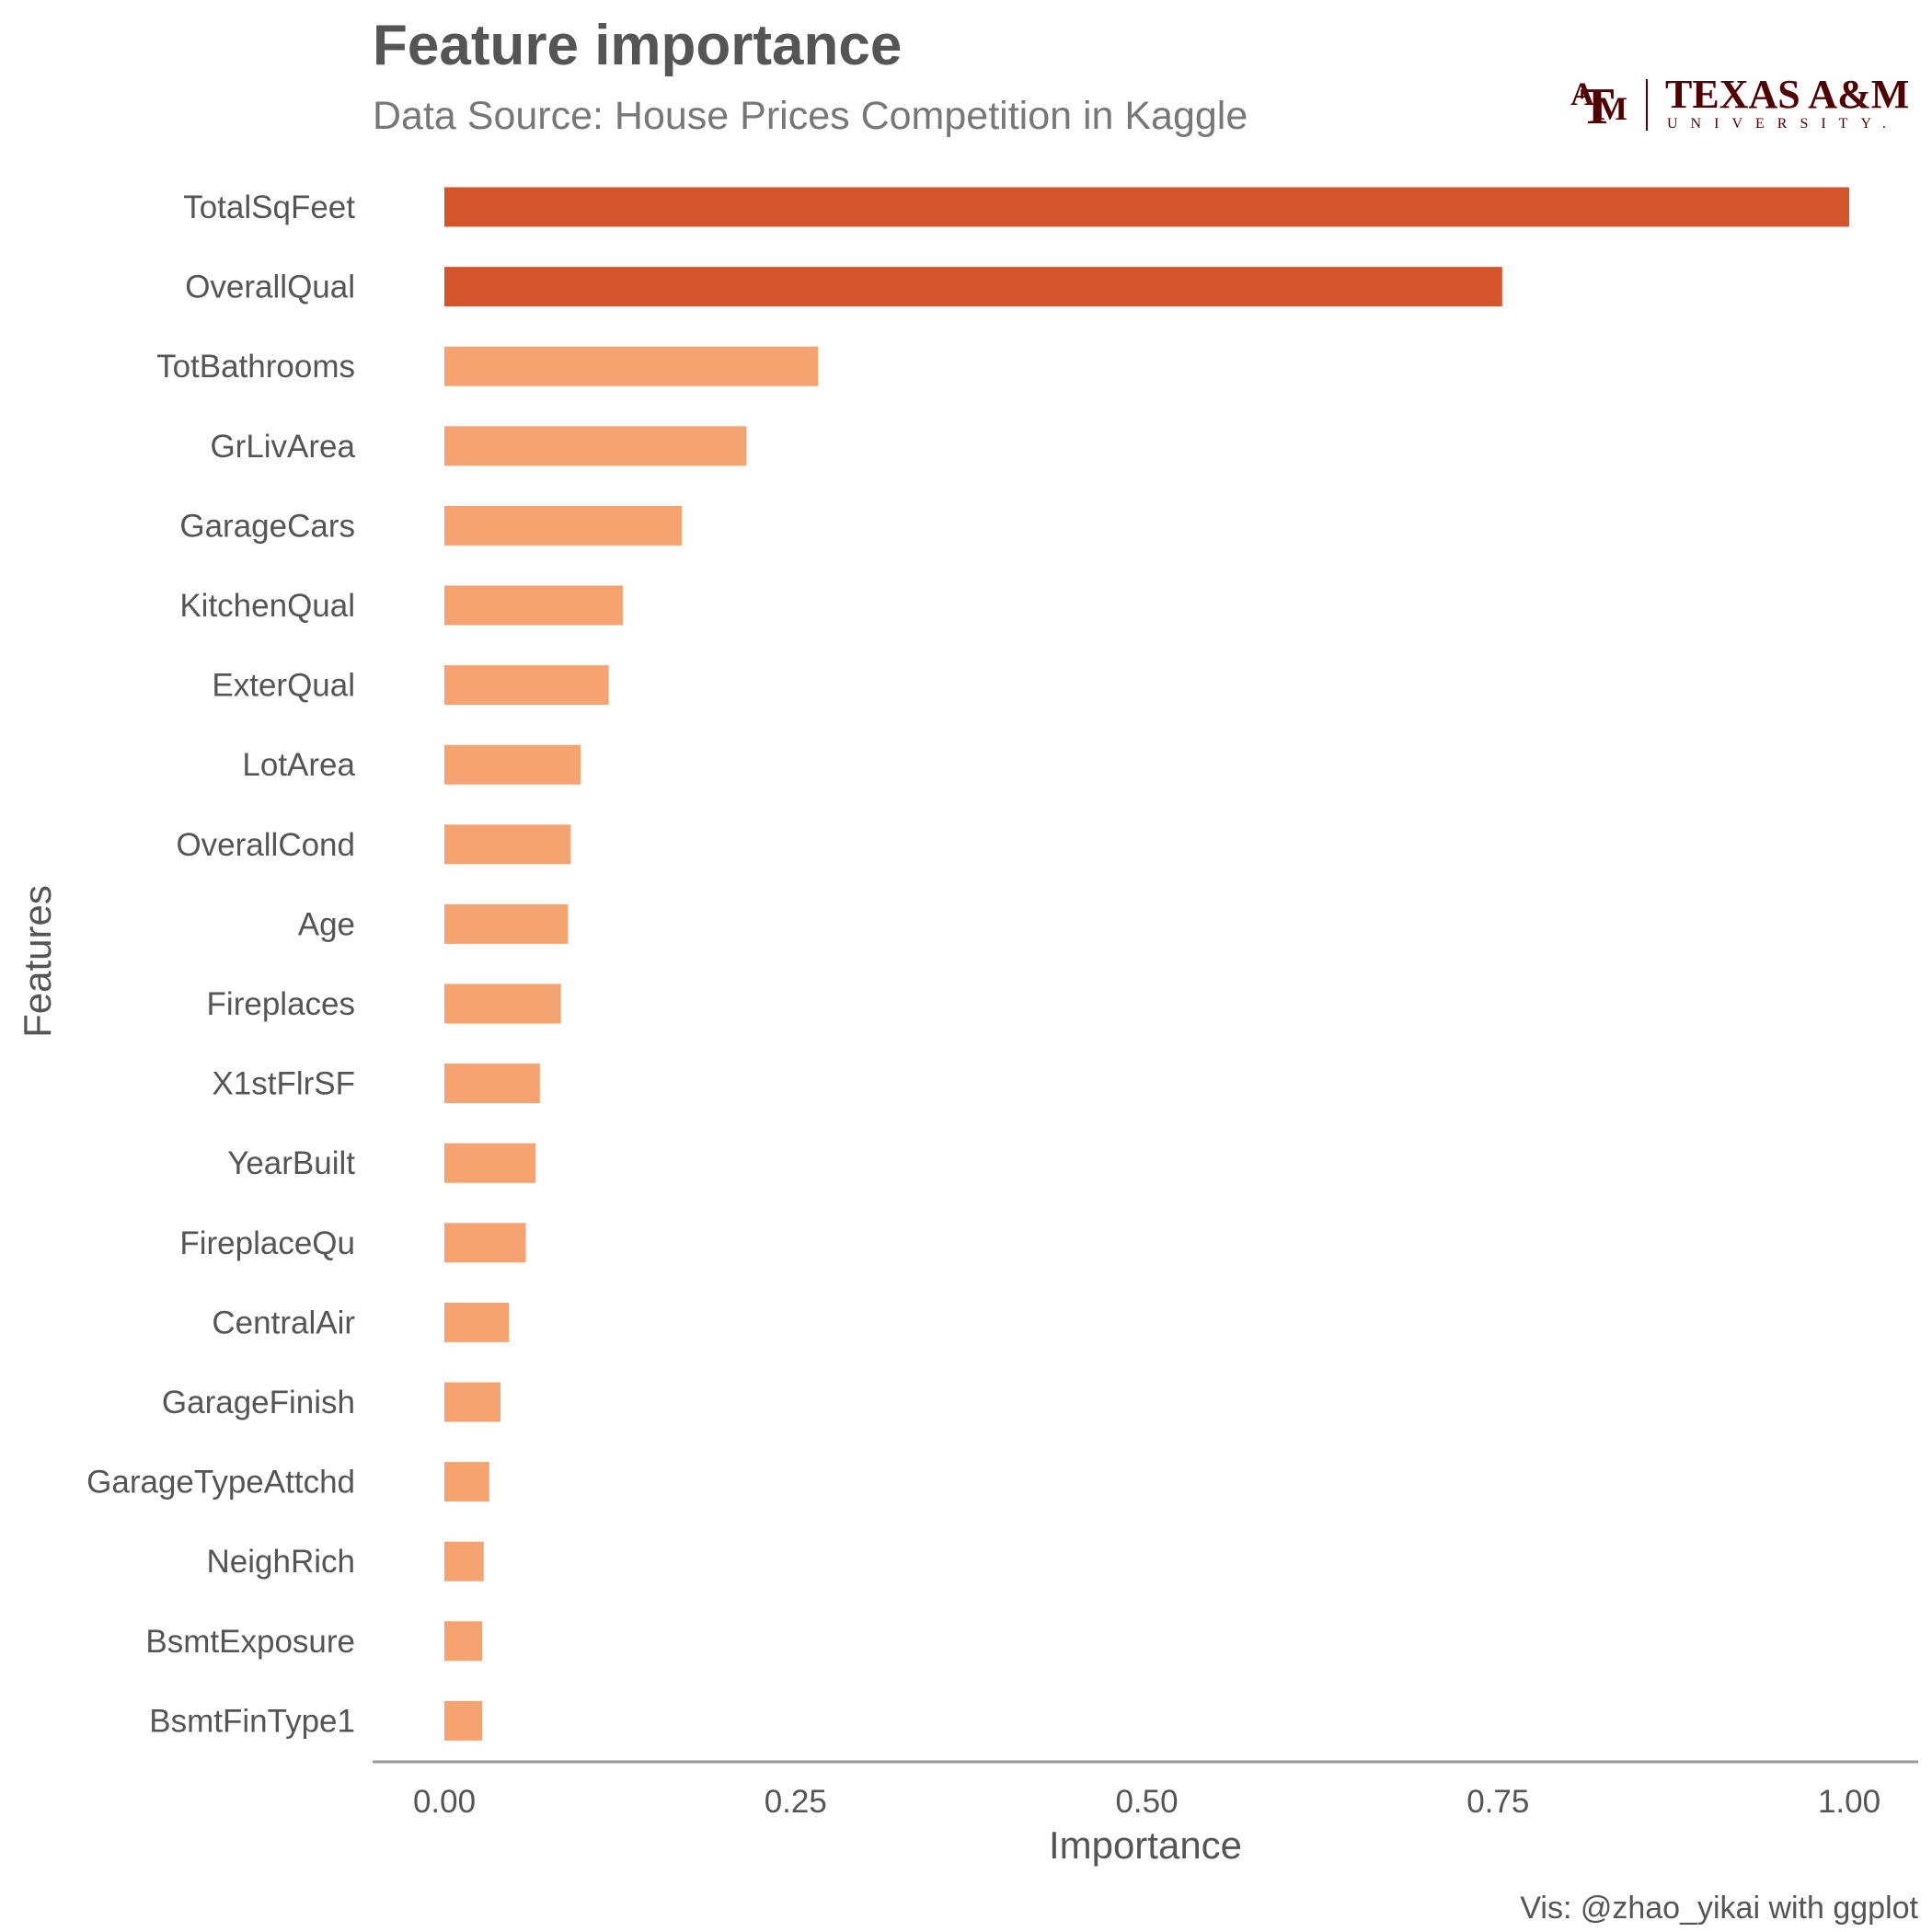 The image size is (1932, 1932). What do you see at coordinates (492, 1084) in the screenshot?
I see `bar-X1stFlrSF` at bounding box center [492, 1084].